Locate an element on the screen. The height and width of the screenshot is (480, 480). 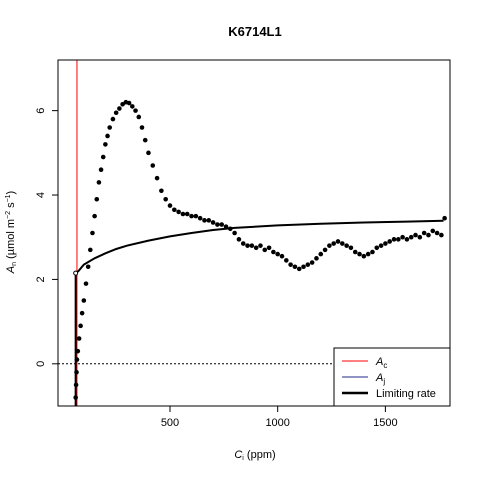
legend-label: Aj is located at coordinates (380, 379).